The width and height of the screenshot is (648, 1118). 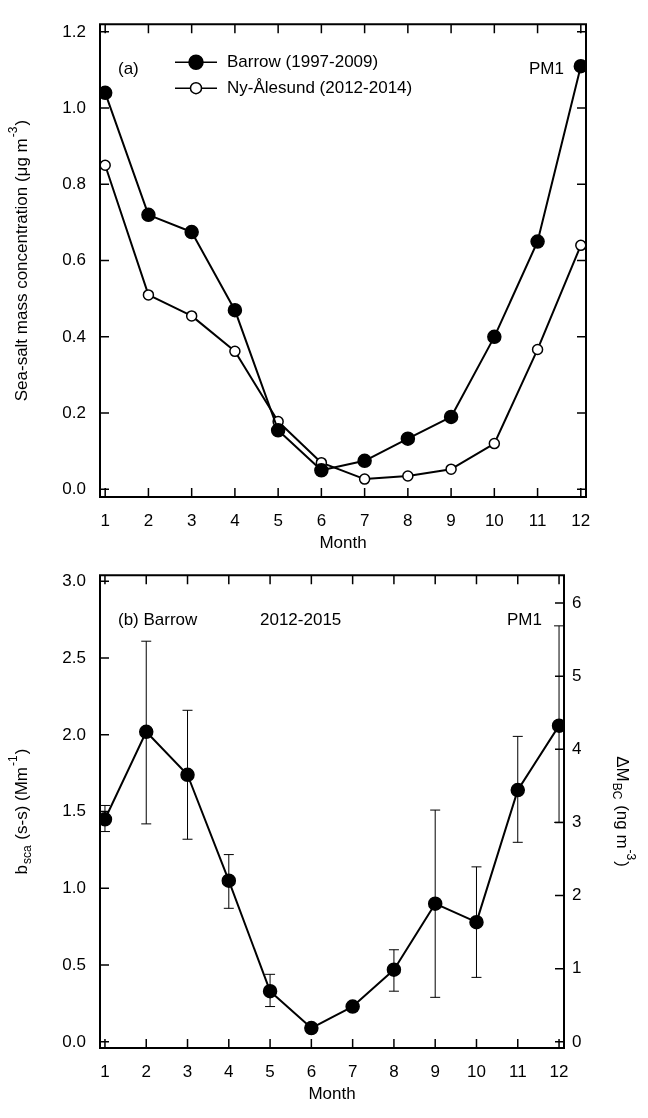 What do you see at coordinates (18, 260) in the screenshot?
I see `y-axis-title: Sea-salt mass concentration (μg m-3)` at bounding box center [18, 260].